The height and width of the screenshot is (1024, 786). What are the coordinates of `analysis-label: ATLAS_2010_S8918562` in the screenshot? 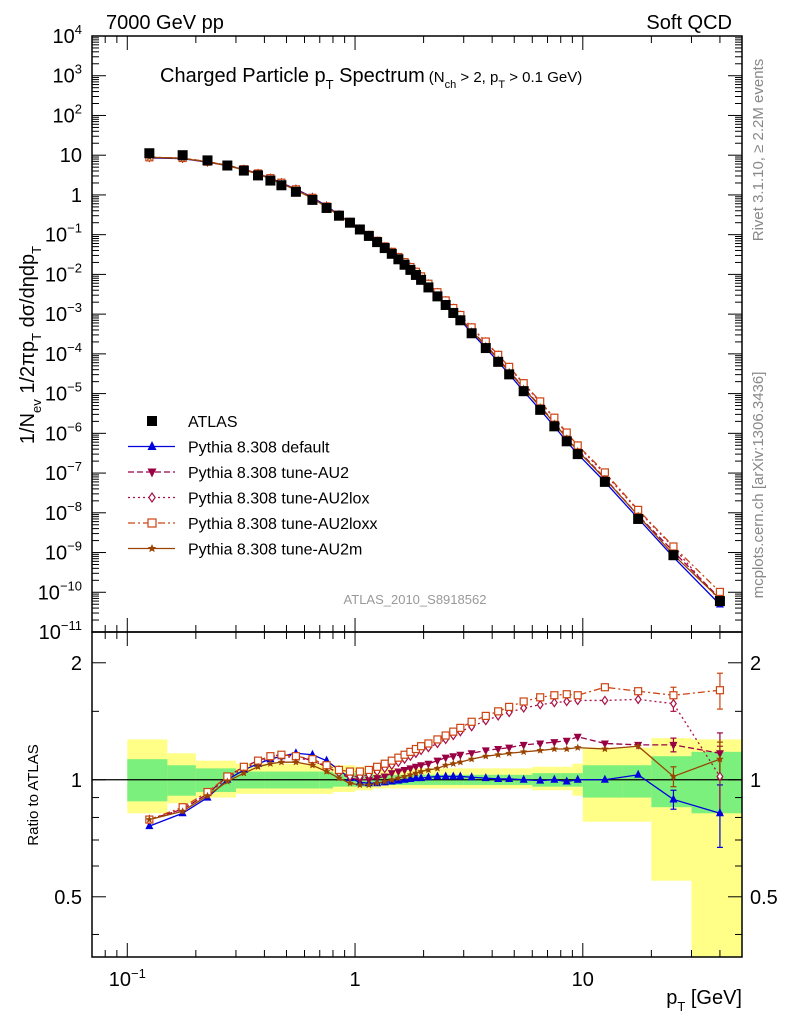 It's located at (415, 599).